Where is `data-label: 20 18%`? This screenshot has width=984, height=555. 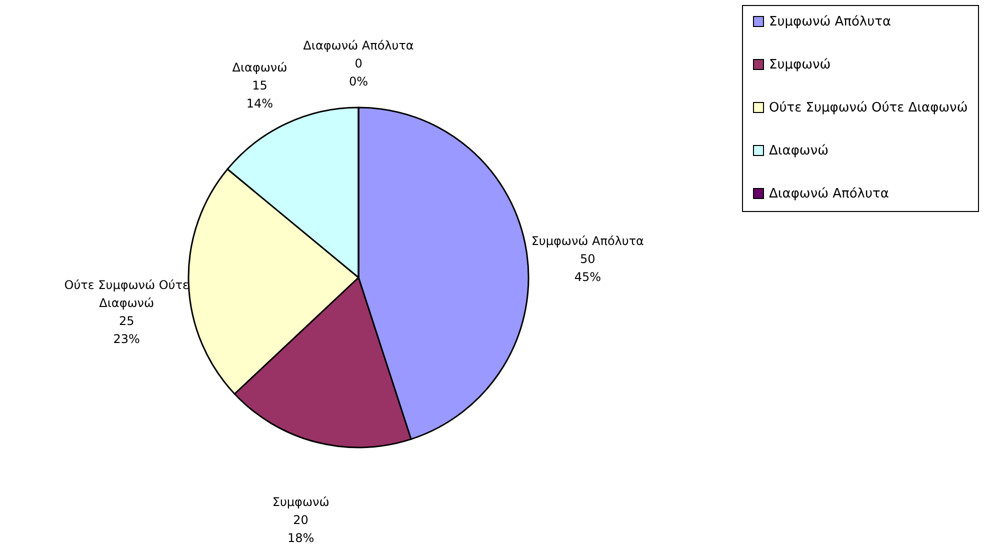 data-label: 20 18% is located at coordinates (300, 529).